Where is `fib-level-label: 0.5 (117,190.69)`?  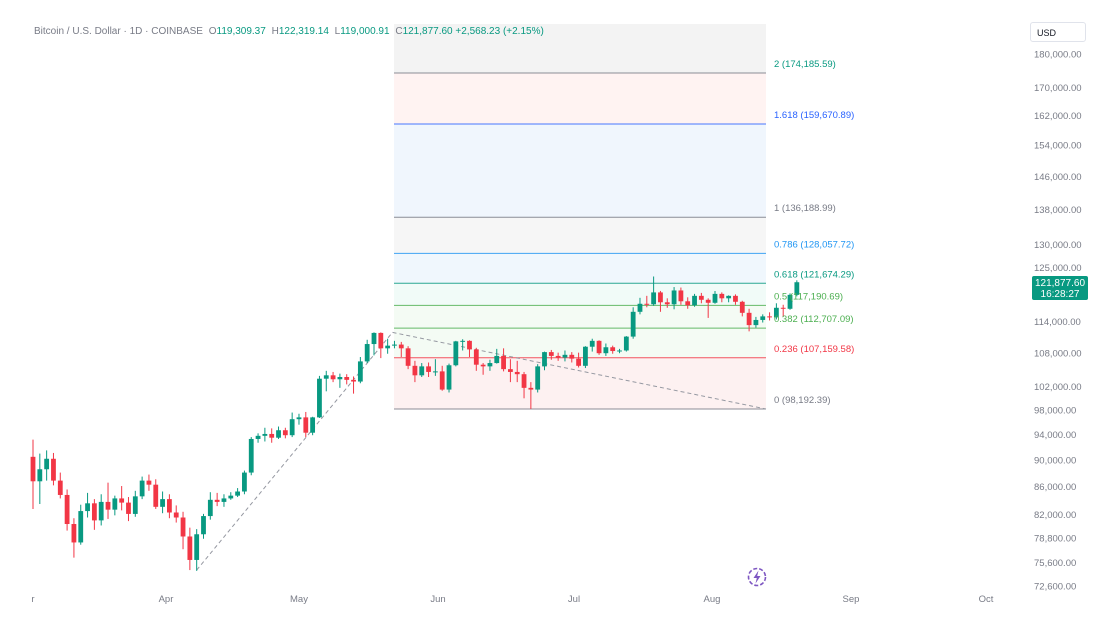
fib-level-label: 0.5 (117,190.69) is located at coordinates (808, 296).